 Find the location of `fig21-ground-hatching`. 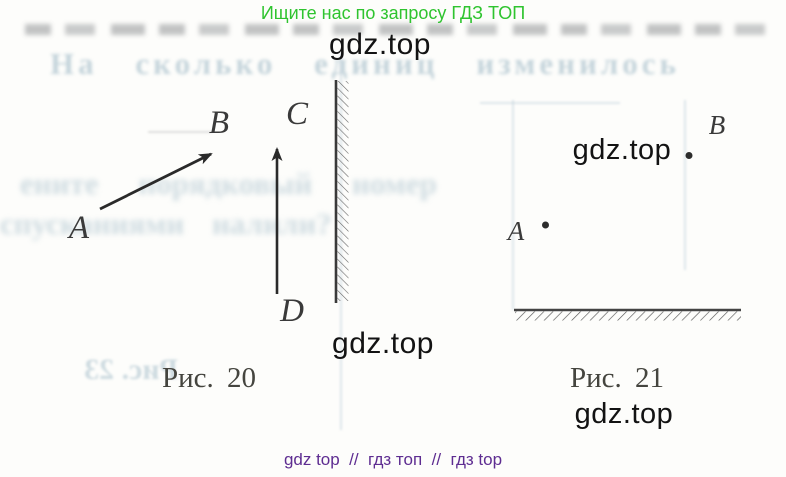

fig21-ground-hatching is located at coordinates (628, 316).